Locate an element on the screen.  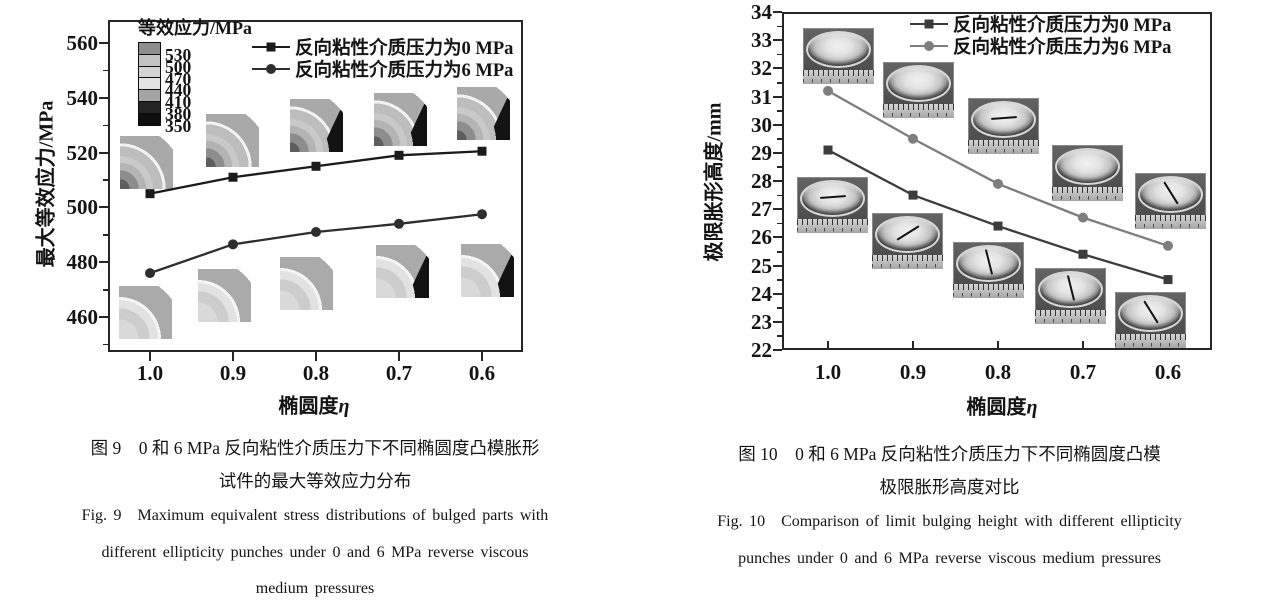
fig10-y-tick-label: 24 is located at coordinates (761, 293).